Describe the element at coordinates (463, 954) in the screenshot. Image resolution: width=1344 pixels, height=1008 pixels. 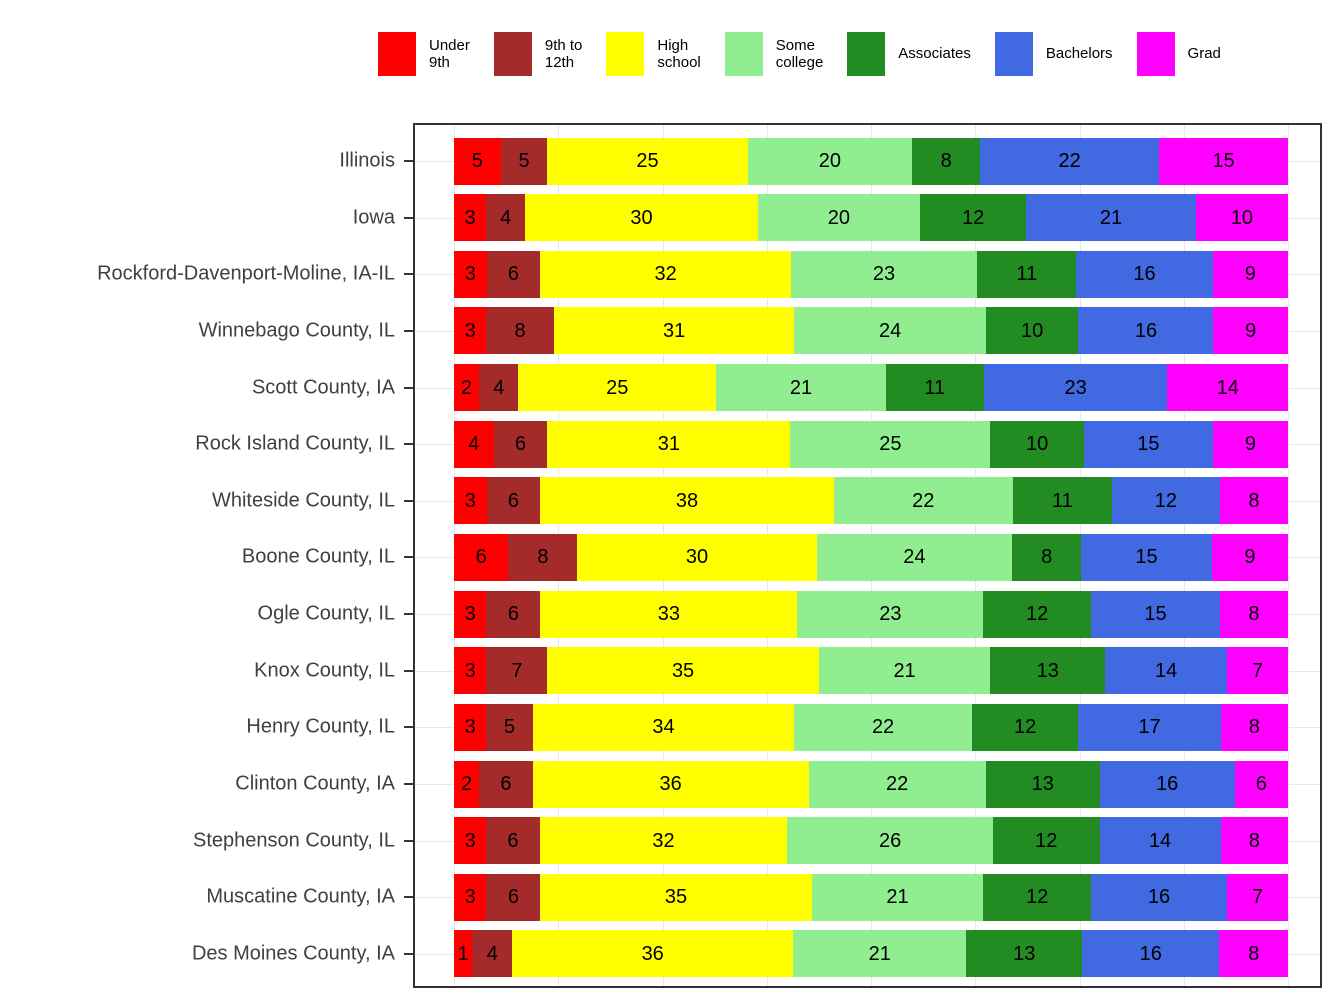
I see `bar-segment: 1` at that location.